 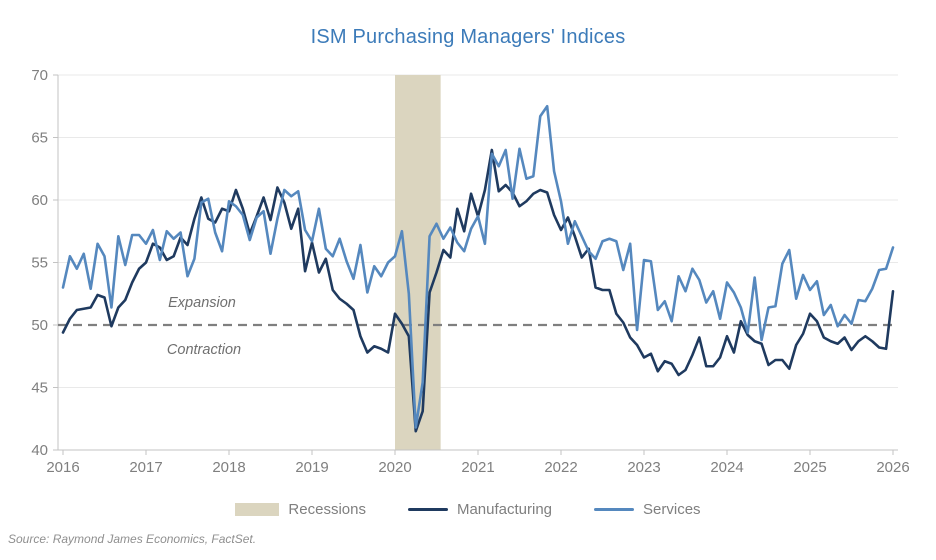 I want to click on legend-item-services: Services, so click(x=647, y=509).